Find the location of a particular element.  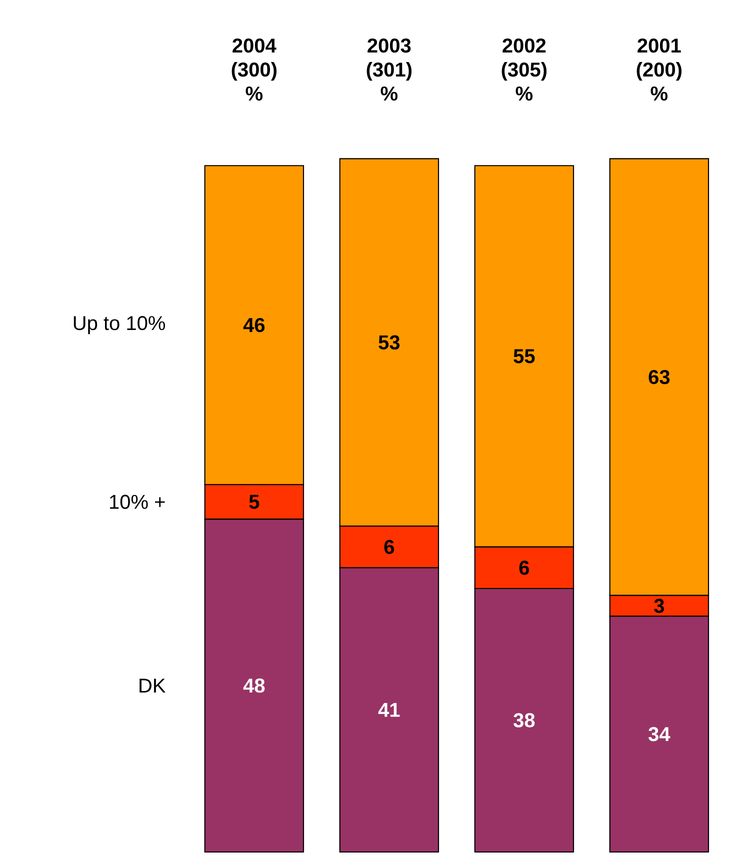

x-tick-label: 2001 (200) % is located at coordinates (659, 69).